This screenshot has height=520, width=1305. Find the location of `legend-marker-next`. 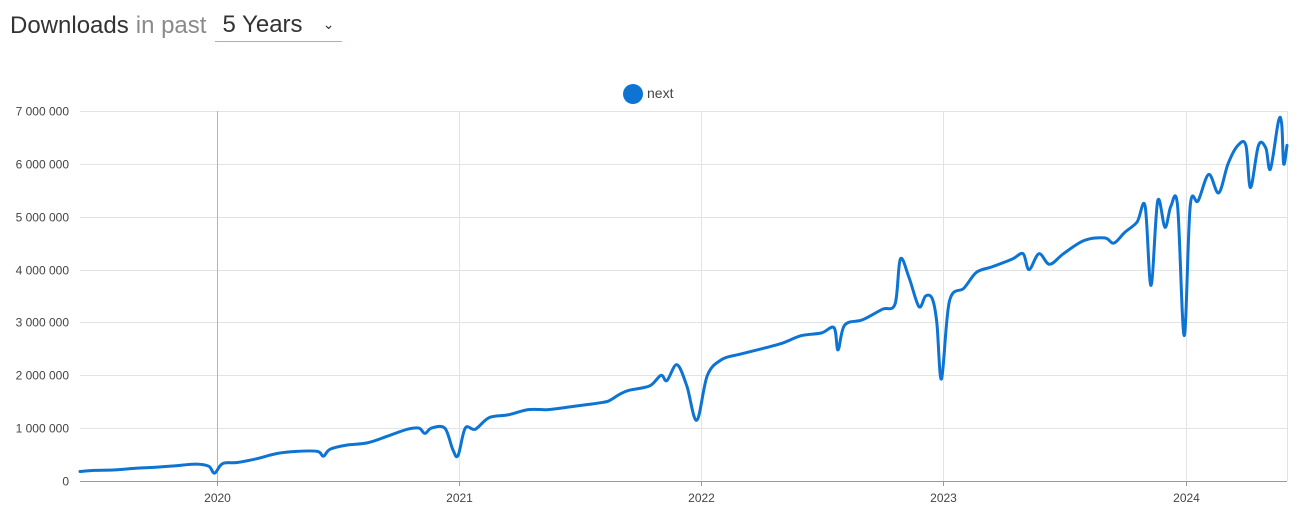

legend-marker-next is located at coordinates (633, 94).